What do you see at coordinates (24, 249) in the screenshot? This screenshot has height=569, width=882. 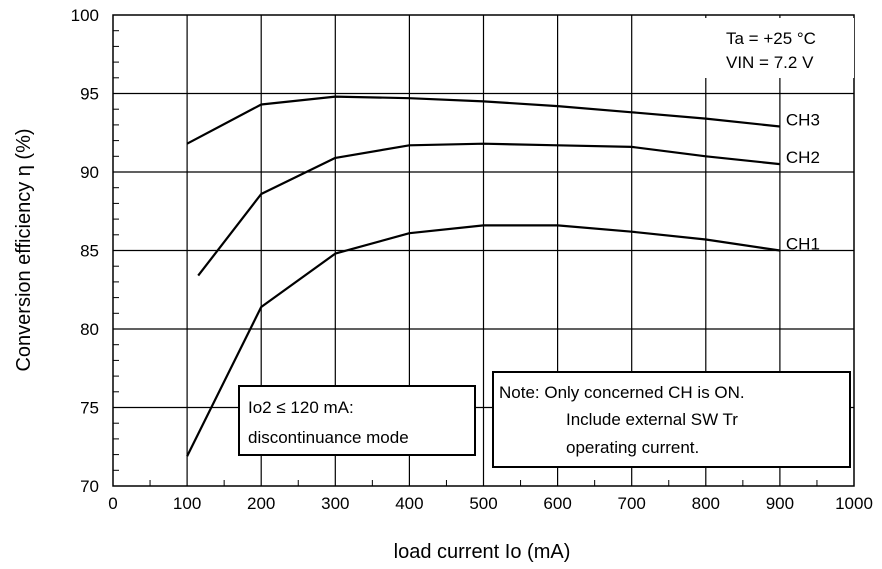 I see `y-axis-title: Conversion efficiency η (%)` at bounding box center [24, 249].